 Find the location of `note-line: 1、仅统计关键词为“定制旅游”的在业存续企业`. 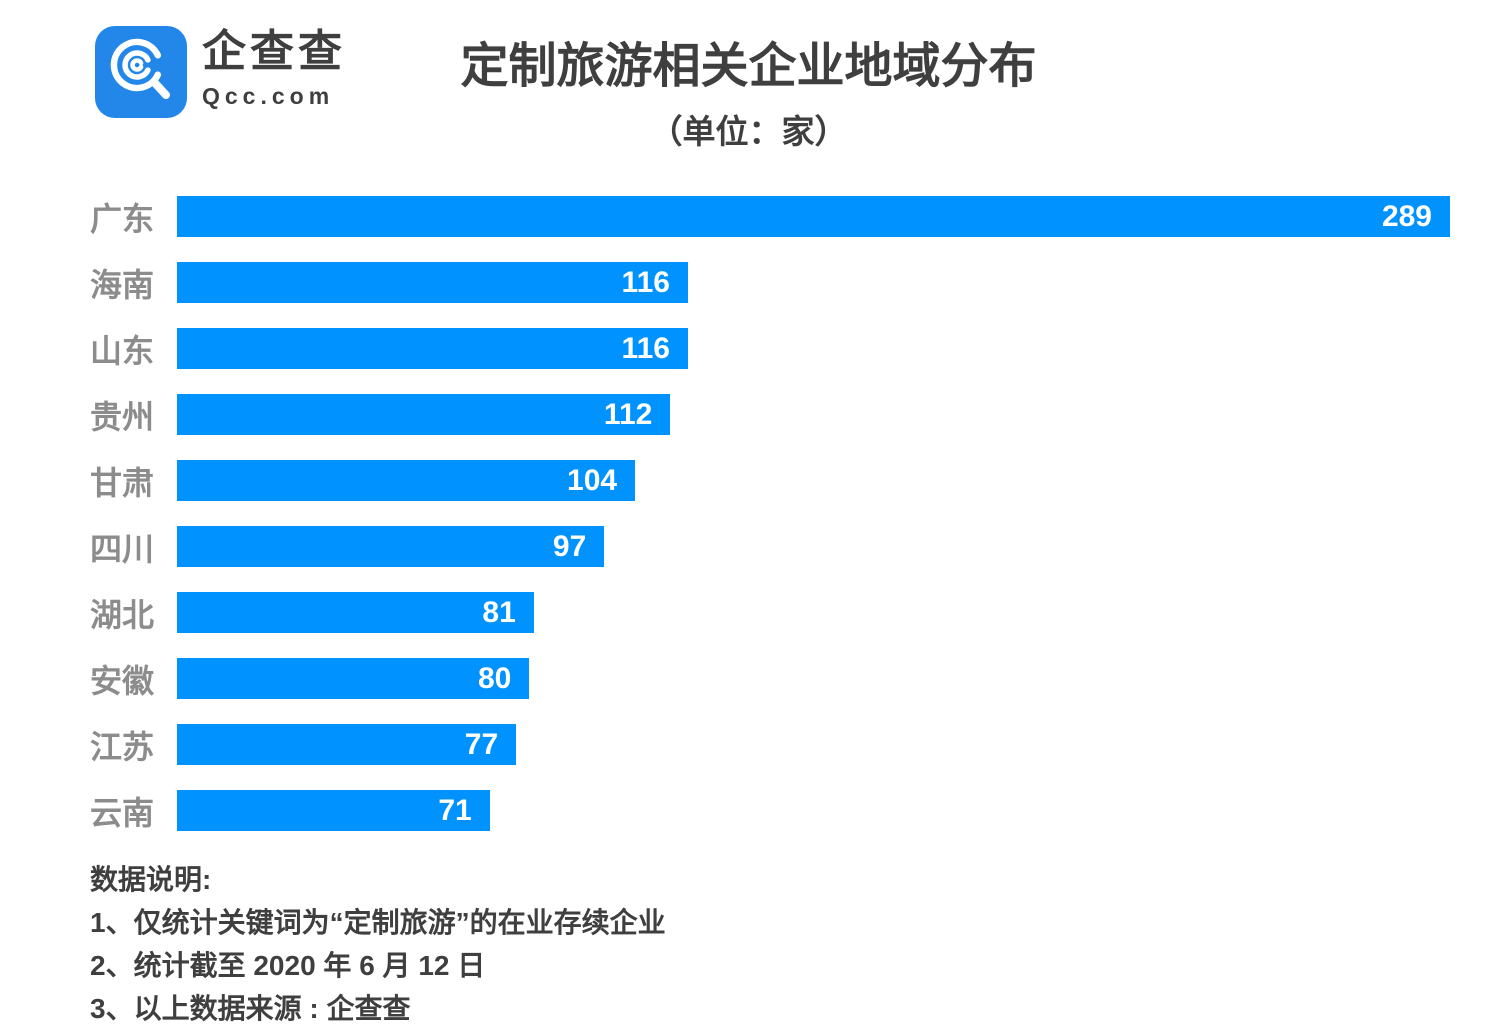

note-line: 1、仅统计关键词为“定制旅游”的在业存续企业 is located at coordinates (378, 922).